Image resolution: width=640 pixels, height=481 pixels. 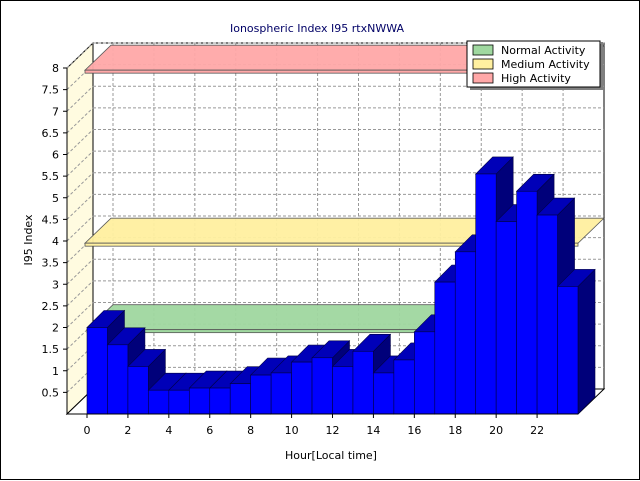 I want to click on y-tick-label: 4.5, so click(x=51, y=219).